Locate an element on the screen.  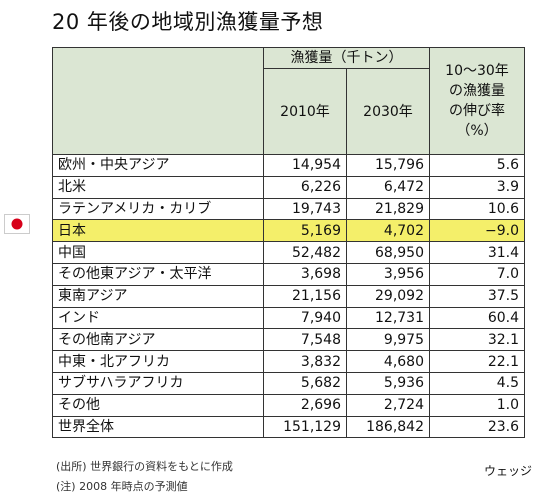
value-cell: 31.4 is located at coordinates (477, 252).